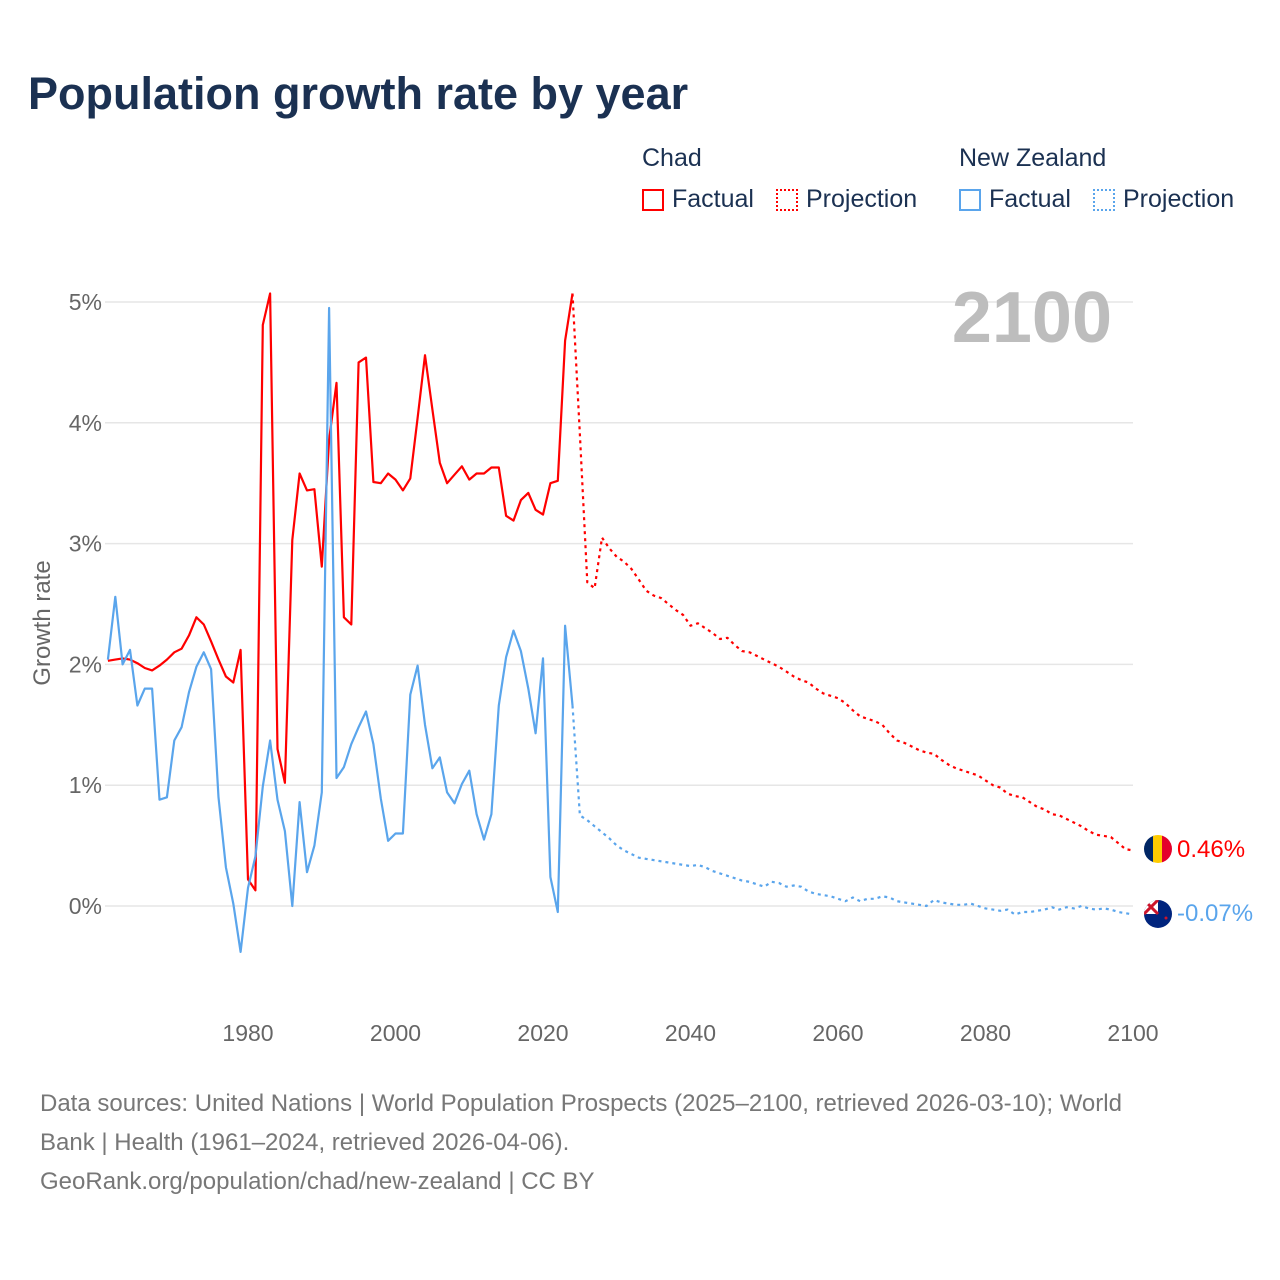 The width and height of the screenshot is (1280, 1280). Describe the element at coordinates (1158, 914) in the screenshot. I see `new-zealand-flag-icon` at that location.